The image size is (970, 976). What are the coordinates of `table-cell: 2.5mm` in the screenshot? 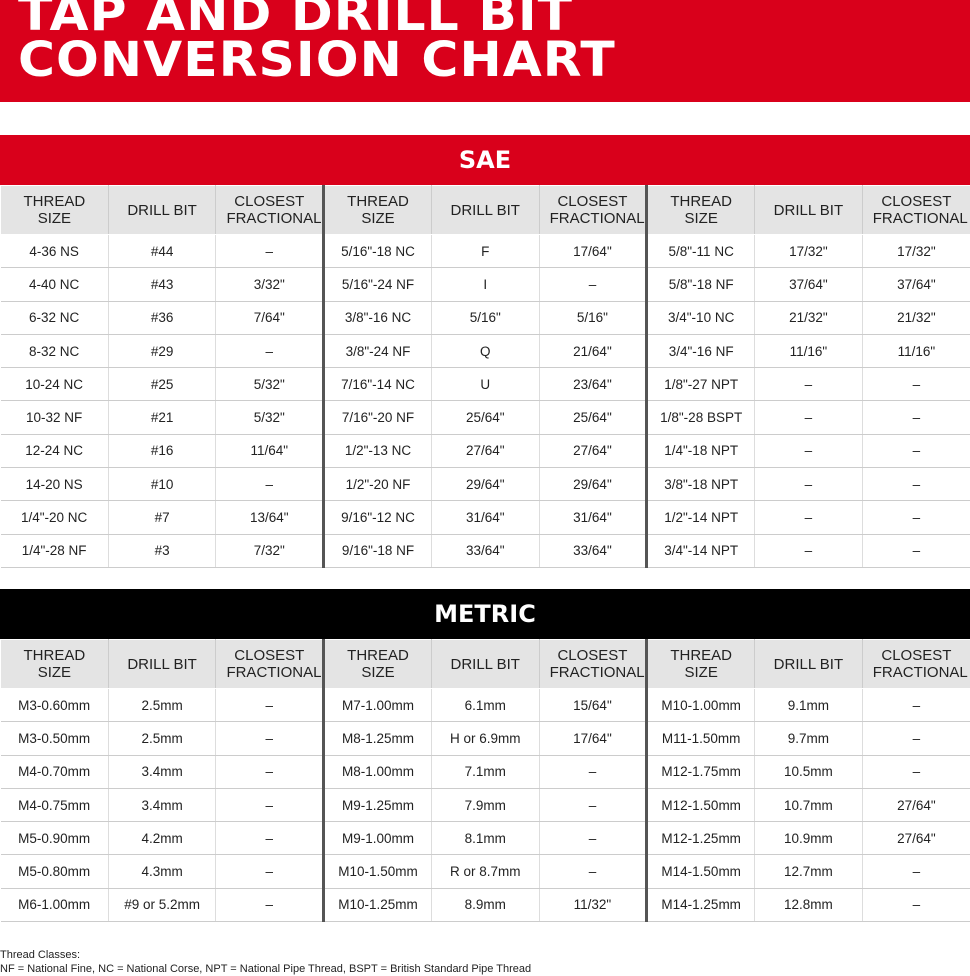 It's located at (162, 738).